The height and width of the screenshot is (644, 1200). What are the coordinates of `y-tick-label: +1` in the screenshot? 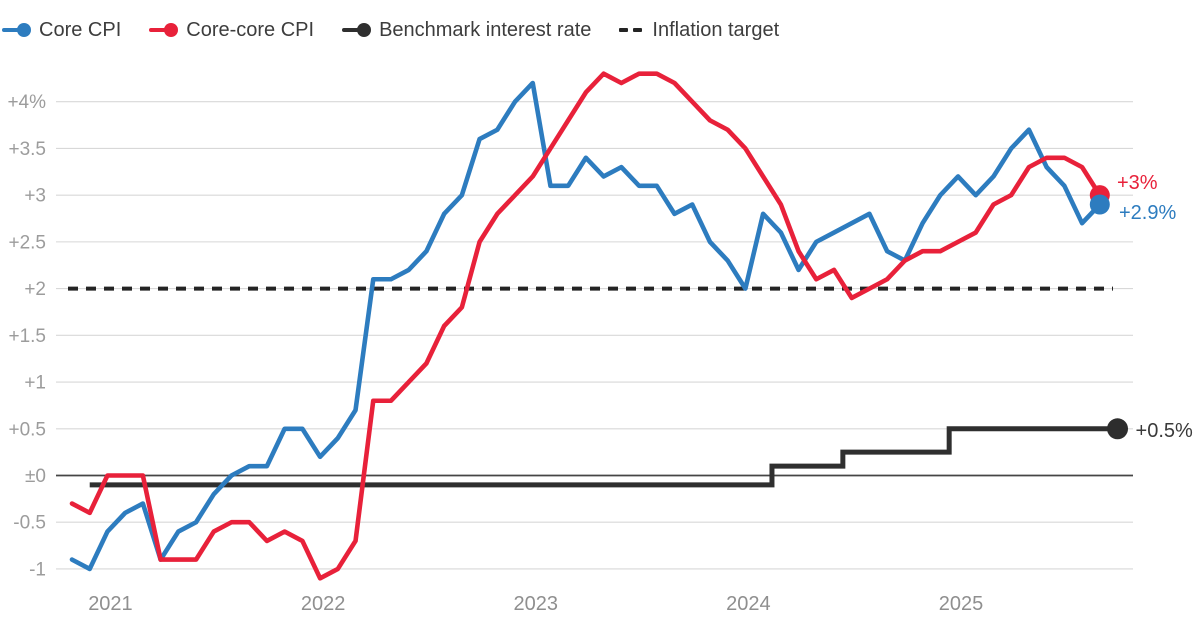 It's located at (35, 383).